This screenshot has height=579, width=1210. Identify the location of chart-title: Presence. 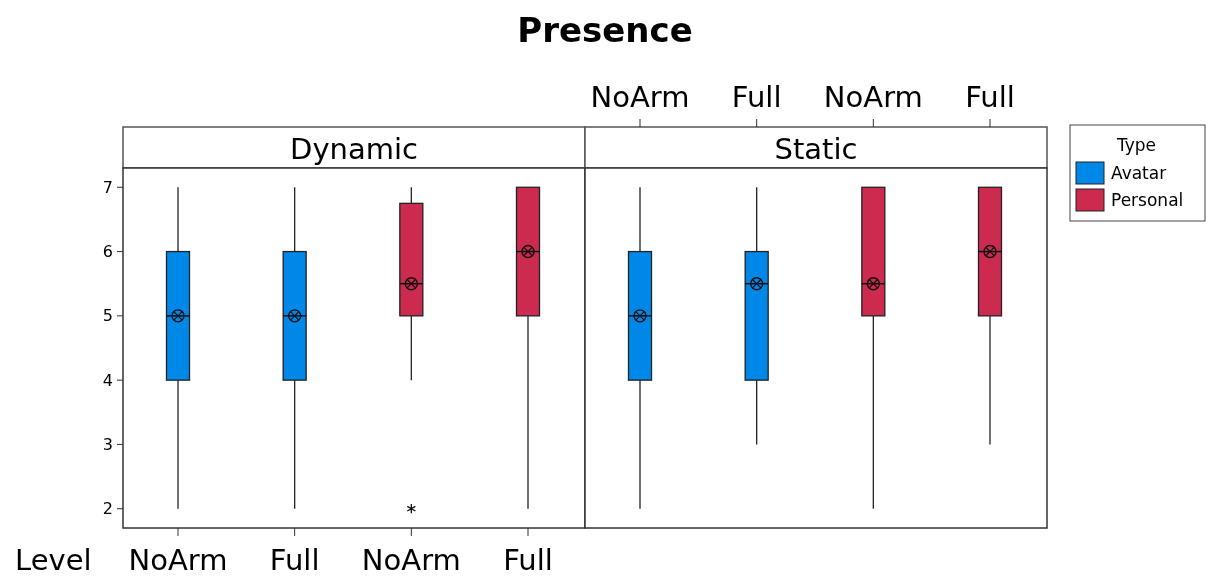
(605, 30).